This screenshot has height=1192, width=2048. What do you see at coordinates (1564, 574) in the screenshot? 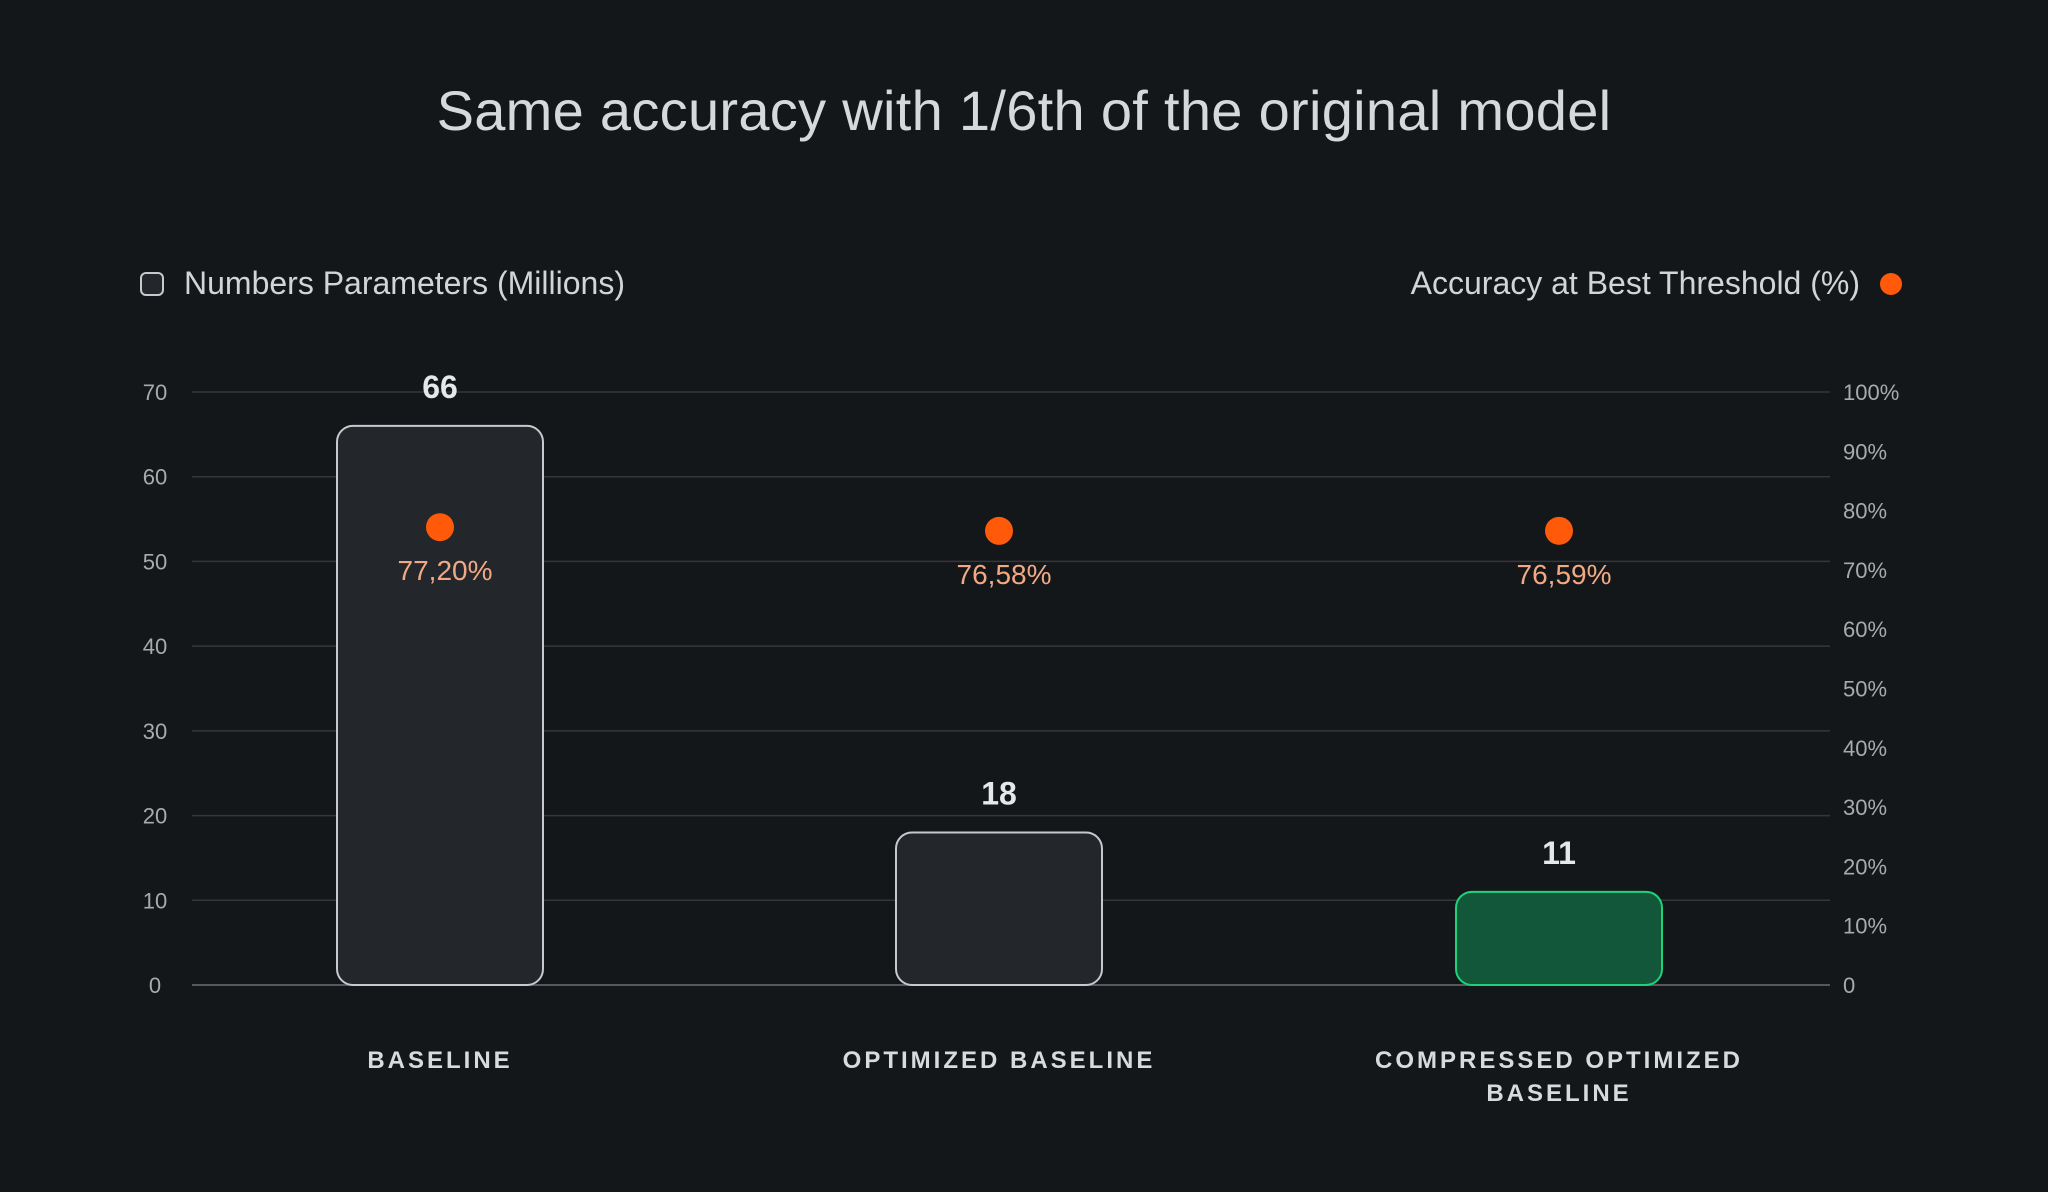
I see `accuracy-value-label: 76,59%` at bounding box center [1564, 574].